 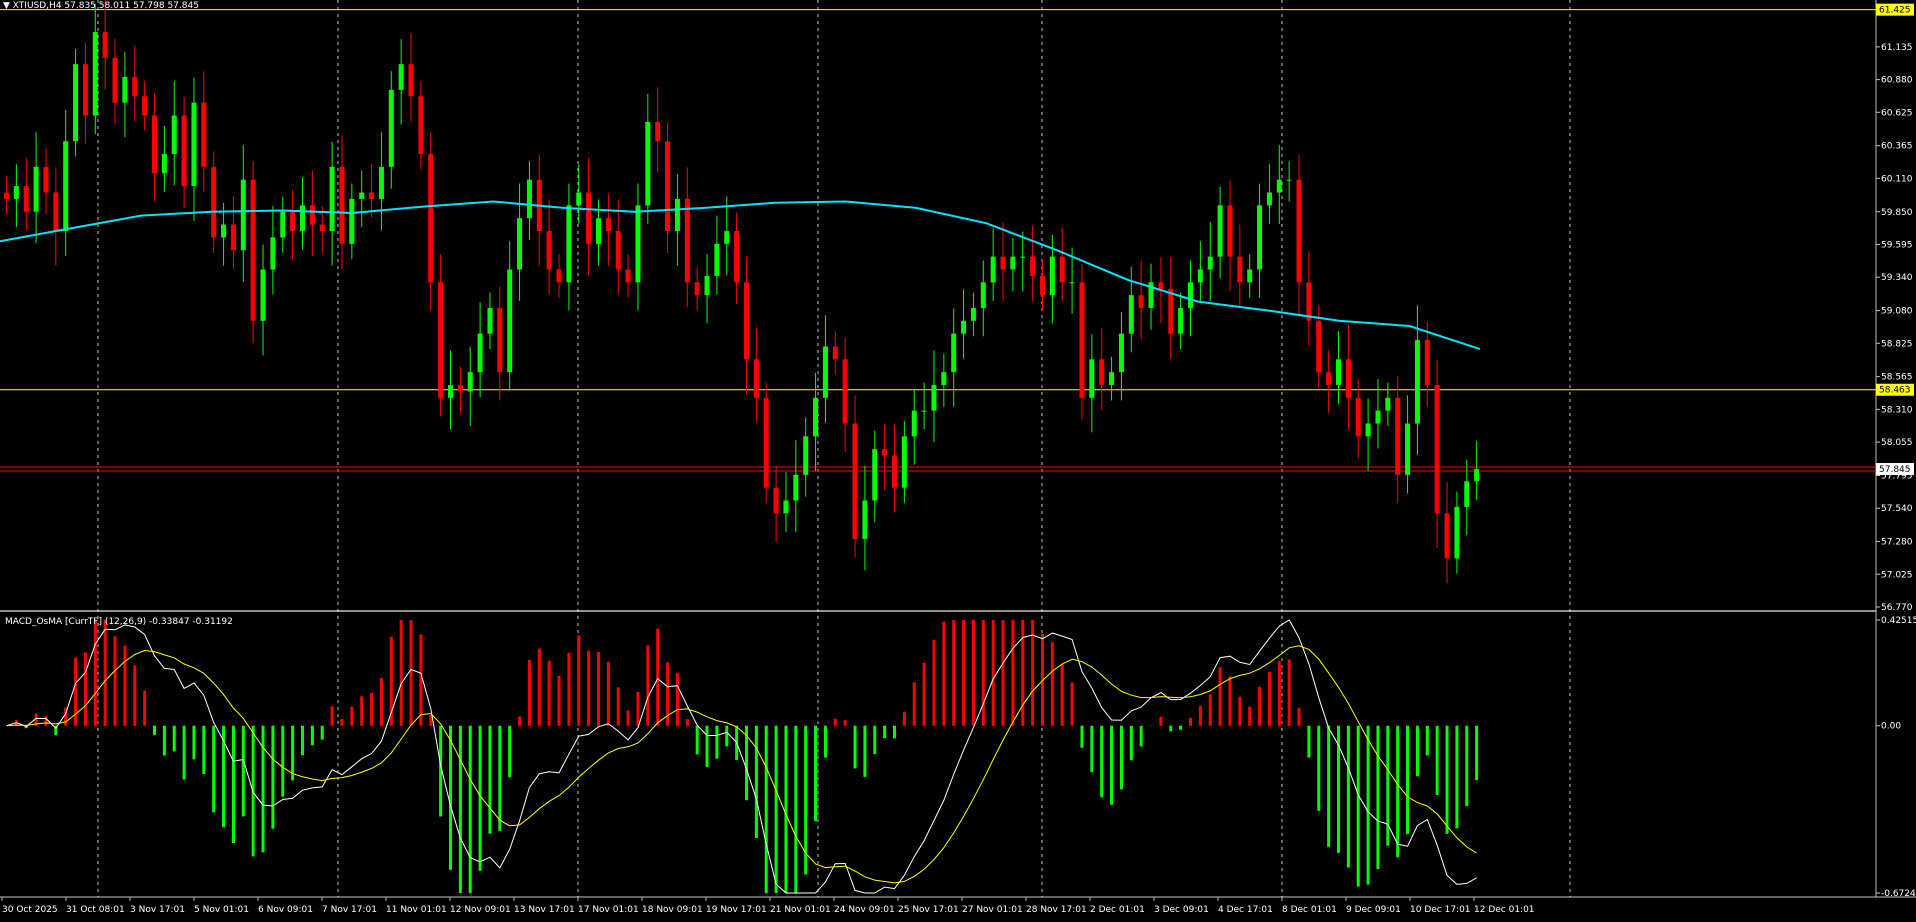 I want to click on time-tick-label: 13 Nov 17:01, so click(x=544, y=910).